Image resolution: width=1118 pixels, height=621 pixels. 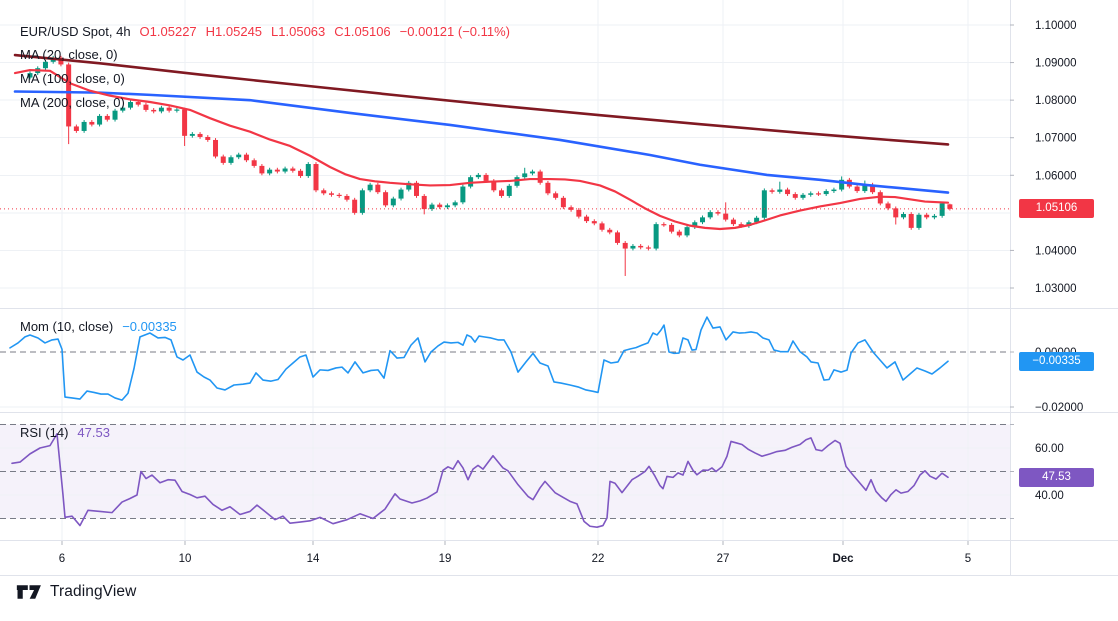 What do you see at coordinates (28, 592) in the screenshot?
I see `tradingview-logo-icon` at bounding box center [28, 592].